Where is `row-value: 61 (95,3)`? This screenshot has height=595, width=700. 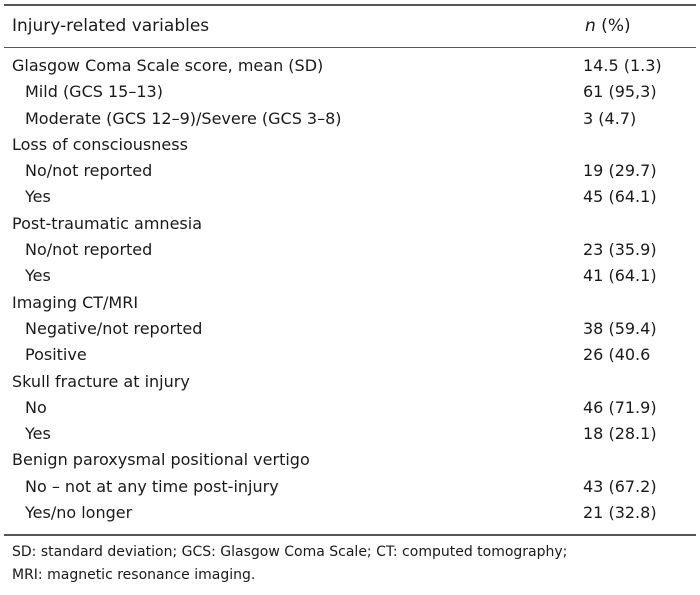 row-value: 61 (95,3) is located at coordinates (620, 92).